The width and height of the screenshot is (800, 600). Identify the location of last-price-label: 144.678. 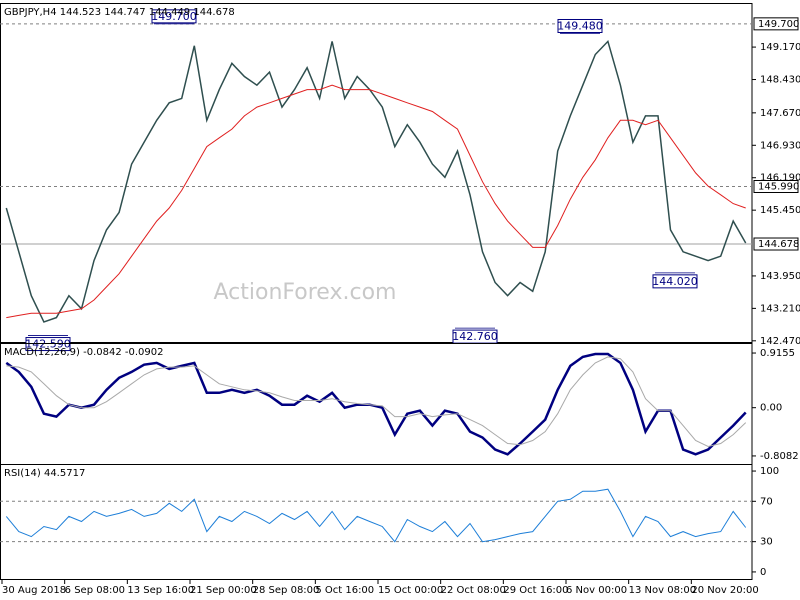
(778, 244).